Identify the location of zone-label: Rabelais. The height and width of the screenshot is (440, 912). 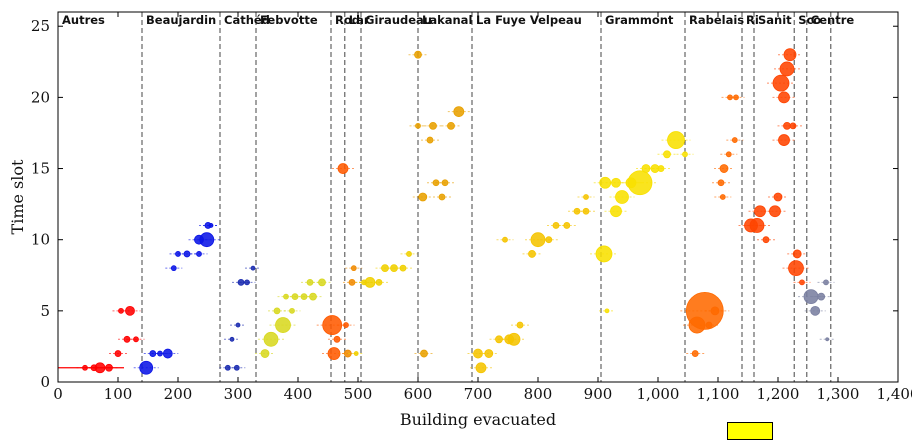
(716, 20).